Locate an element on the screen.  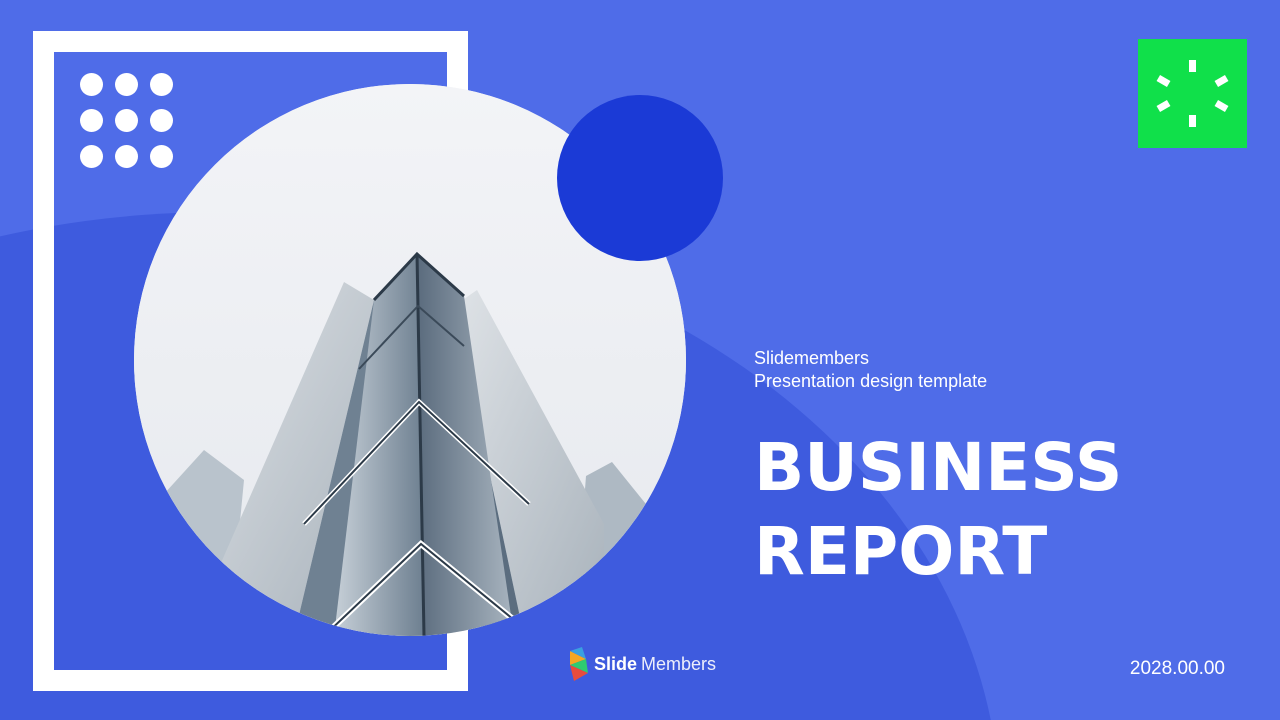
slide-date: 2028.00.00 is located at coordinates (1177, 668).